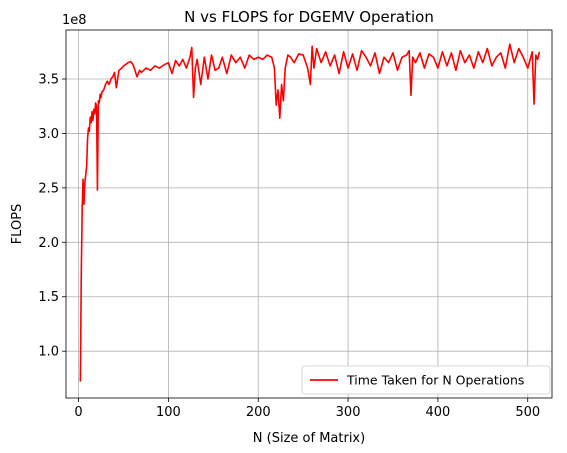  Describe the element at coordinates (78, 412) in the screenshot. I see `x-tick-label: 0` at that location.